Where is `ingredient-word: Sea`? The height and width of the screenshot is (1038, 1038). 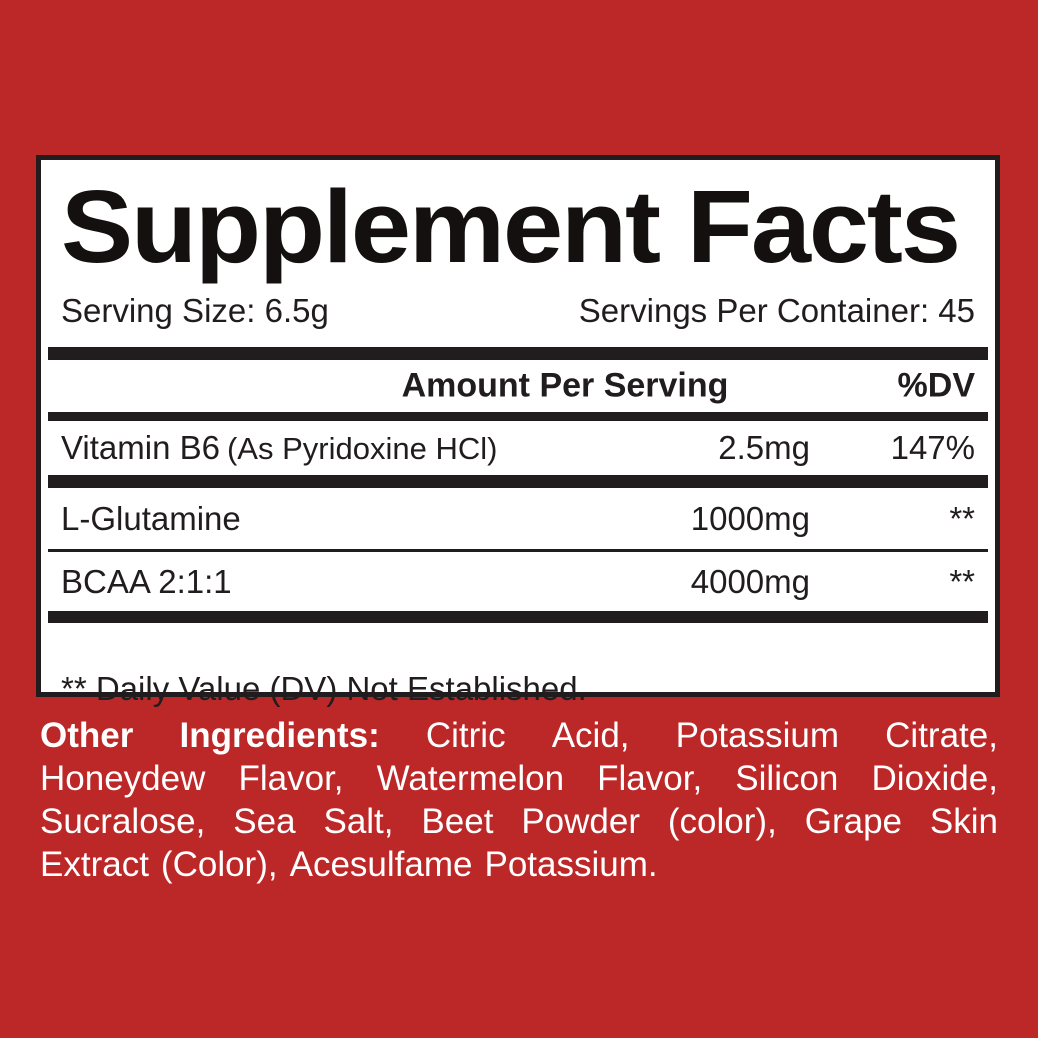
ingredient-word: Sea is located at coordinates (264, 821).